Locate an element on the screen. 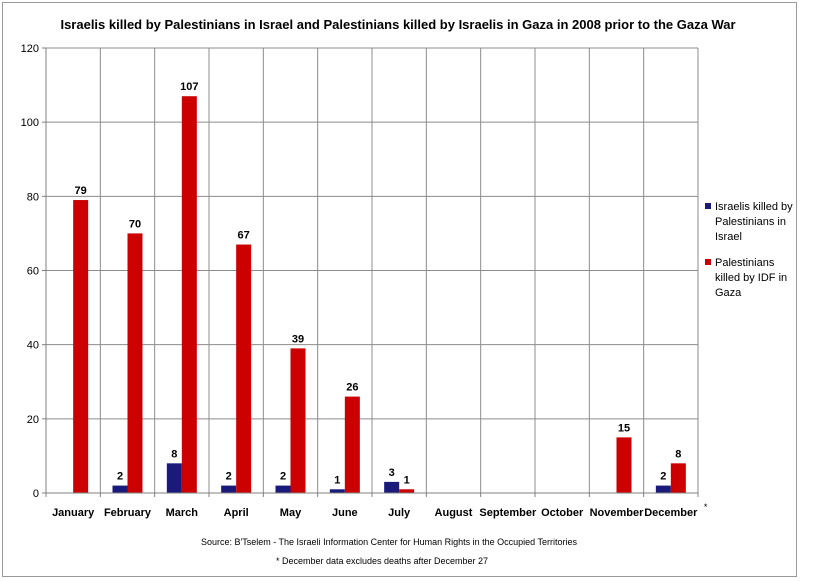  data-label: 107 is located at coordinates (189, 87).